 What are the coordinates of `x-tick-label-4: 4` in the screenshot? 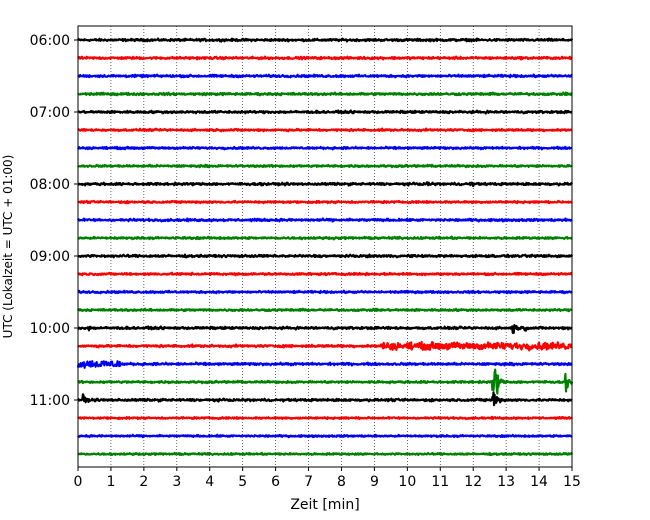 It's located at (209, 482).